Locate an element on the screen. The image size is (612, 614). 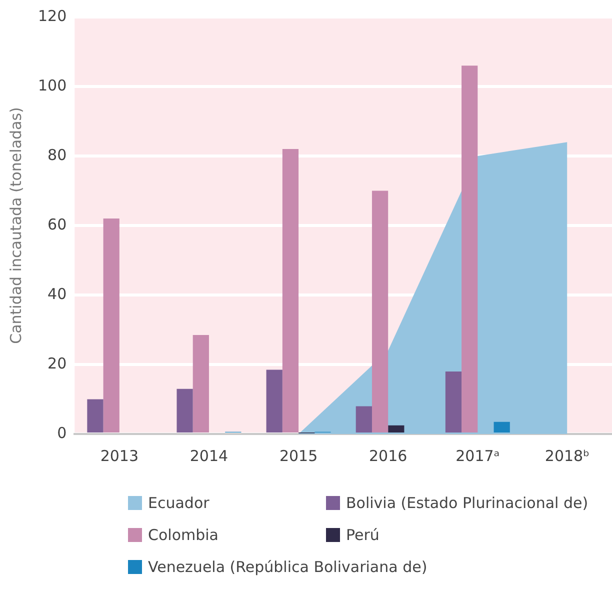
x-tick-label: 2014 is located at coordinates (209, 455).